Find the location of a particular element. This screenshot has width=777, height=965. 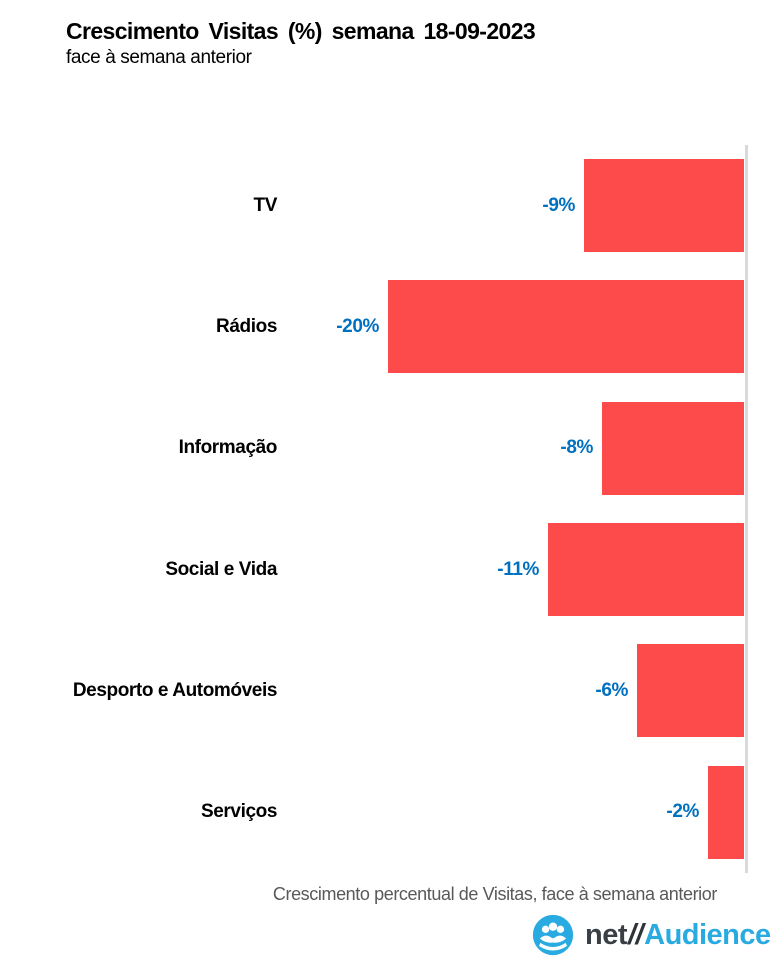

logo-wordmark: net//Audience is located at coordinates (678, 935).